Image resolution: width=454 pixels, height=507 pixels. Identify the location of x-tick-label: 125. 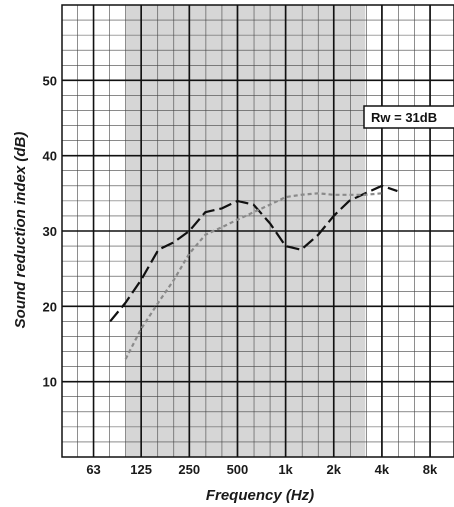
(141, 469).